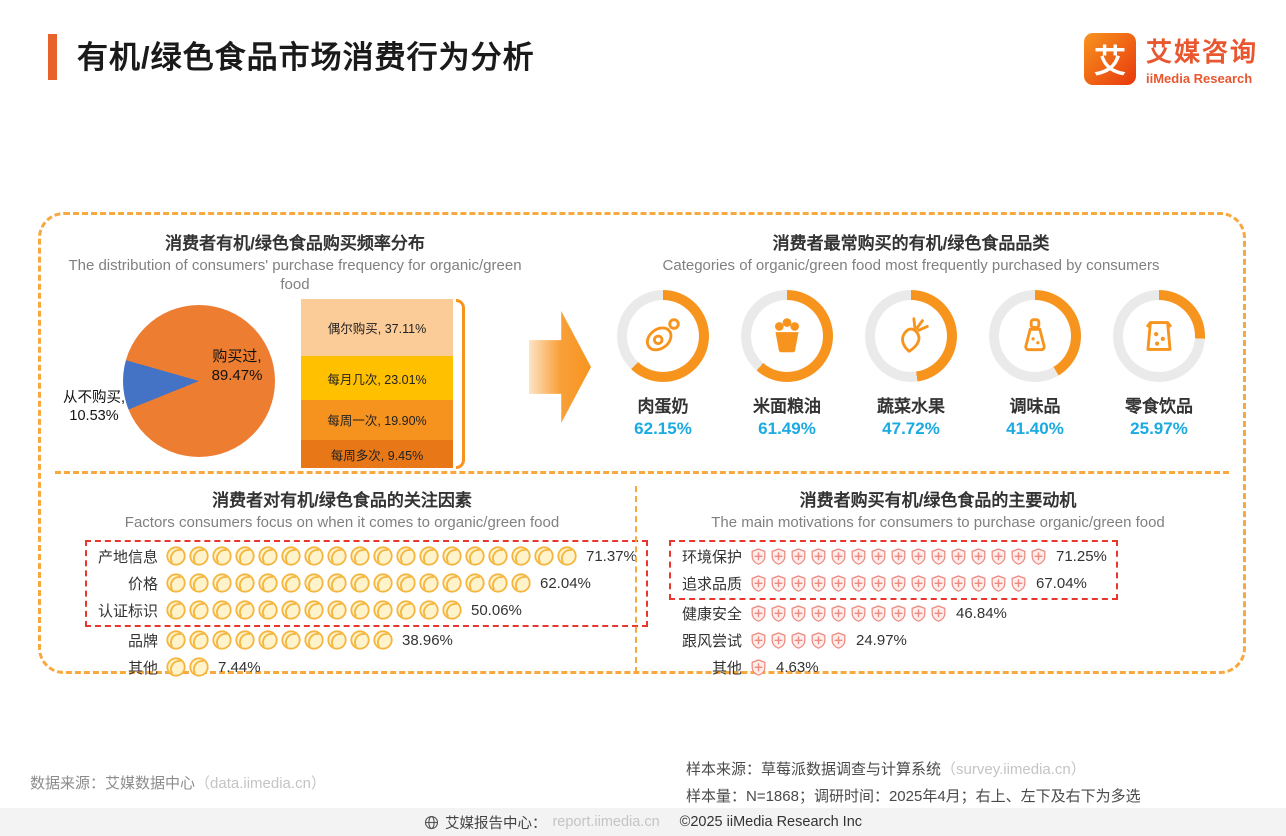 The height and width of the screenshot is (836, 1286). I want to click on stat-label: 其他, so click(726, 668).